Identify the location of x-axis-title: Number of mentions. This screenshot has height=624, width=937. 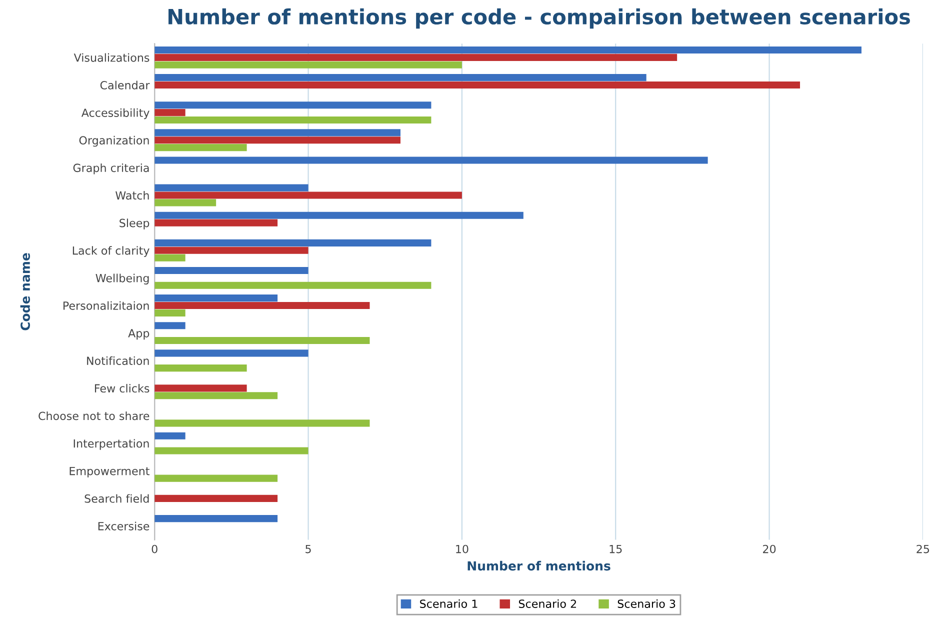
(539, 565).